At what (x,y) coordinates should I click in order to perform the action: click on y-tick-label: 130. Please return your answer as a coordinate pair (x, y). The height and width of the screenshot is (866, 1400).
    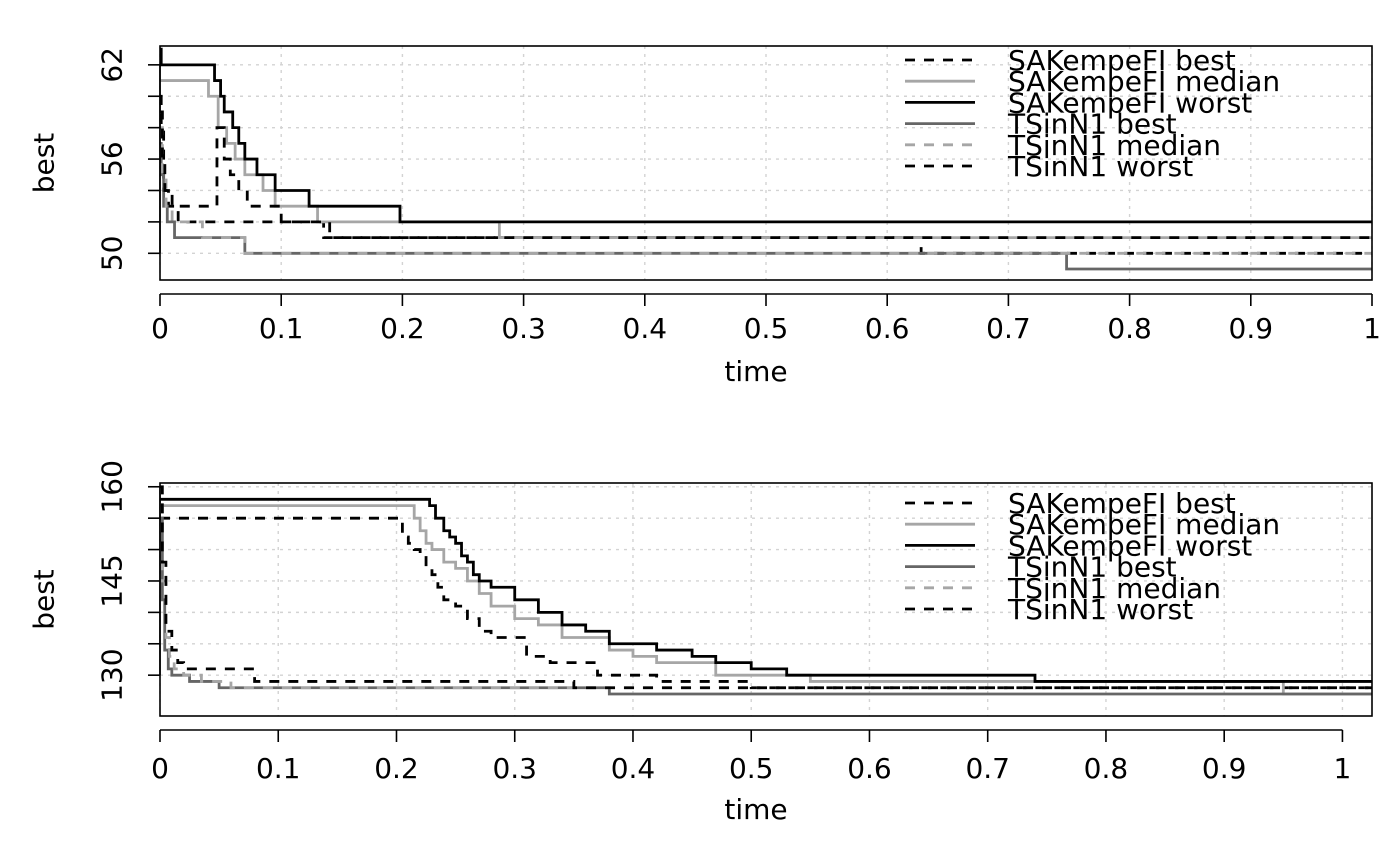
    Looking at the image, I should click on (112, 674).